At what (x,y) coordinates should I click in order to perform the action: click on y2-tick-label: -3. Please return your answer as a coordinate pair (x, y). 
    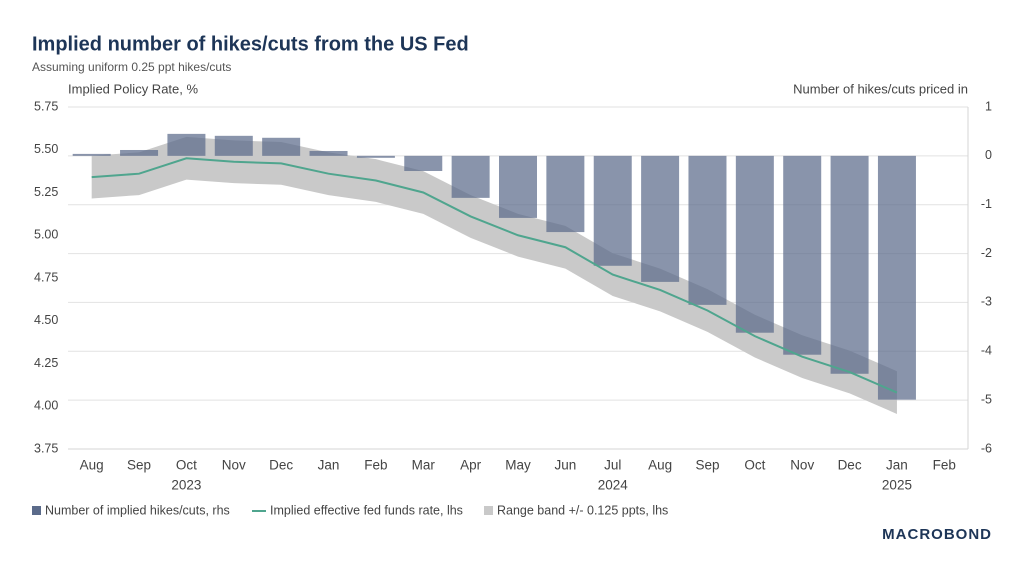
    Looking at the image, I should click on (986, 302).